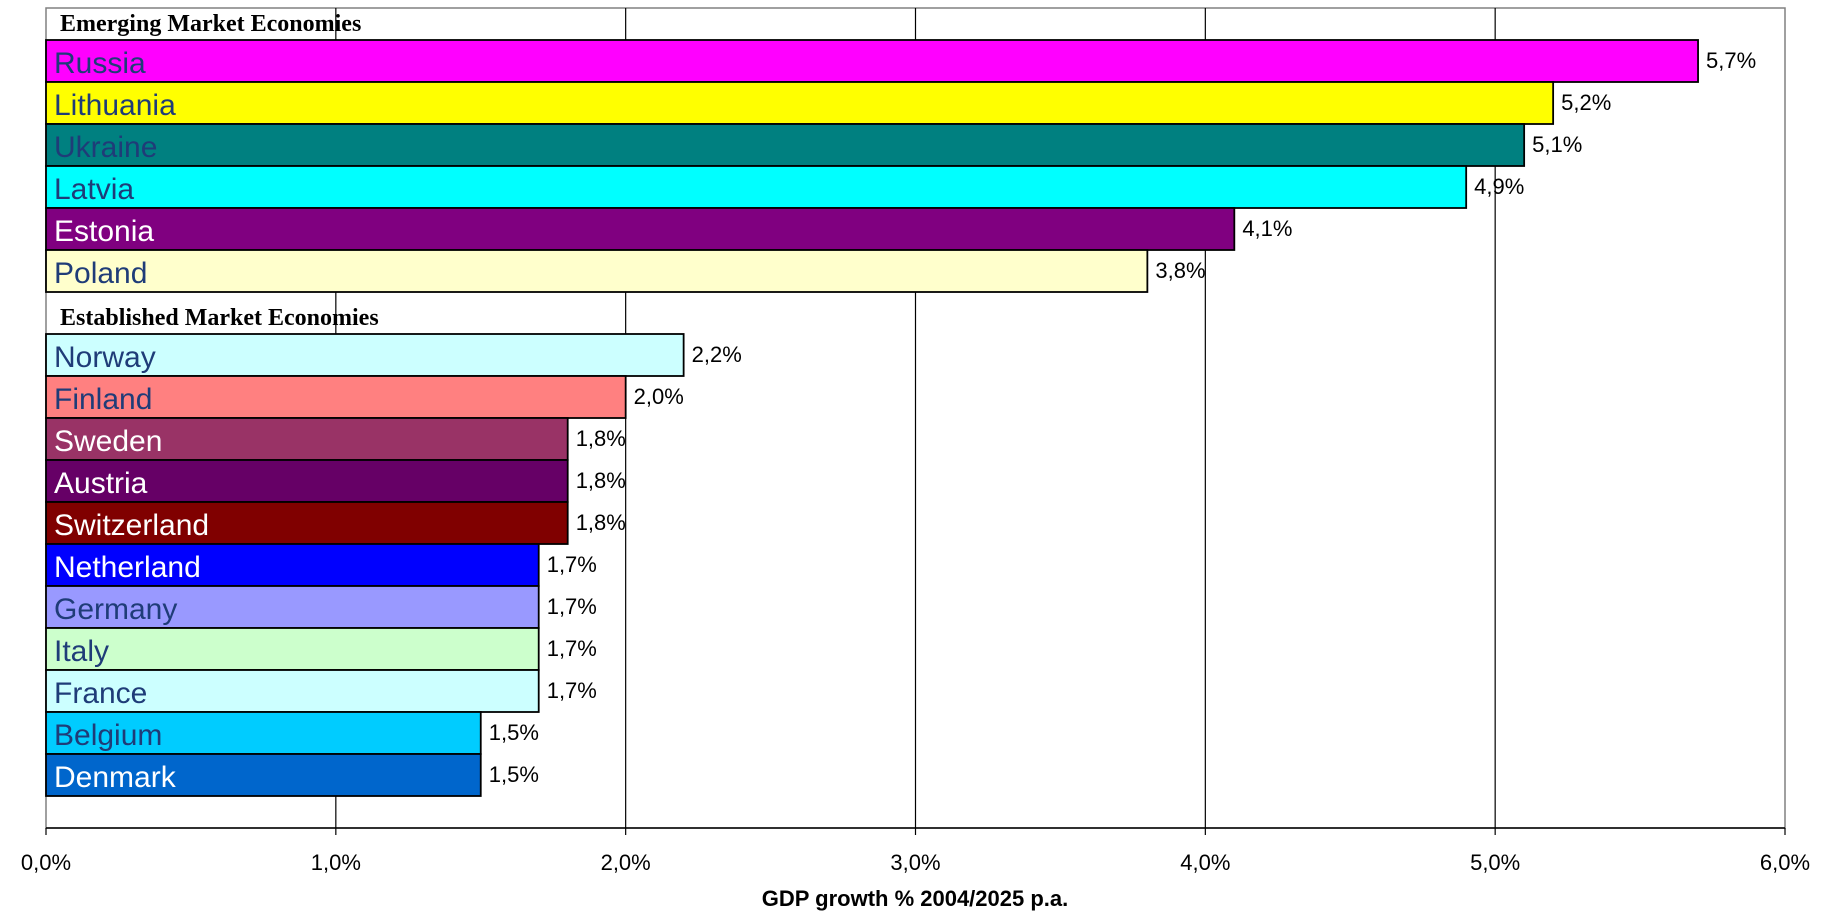 The width and height of the screenshot is (1823, 914). I want to click on axis-layer: 0,0% 1,0% 2,0% 3,0% 4,0% 5,0% 6,0%, so click(915, 851).